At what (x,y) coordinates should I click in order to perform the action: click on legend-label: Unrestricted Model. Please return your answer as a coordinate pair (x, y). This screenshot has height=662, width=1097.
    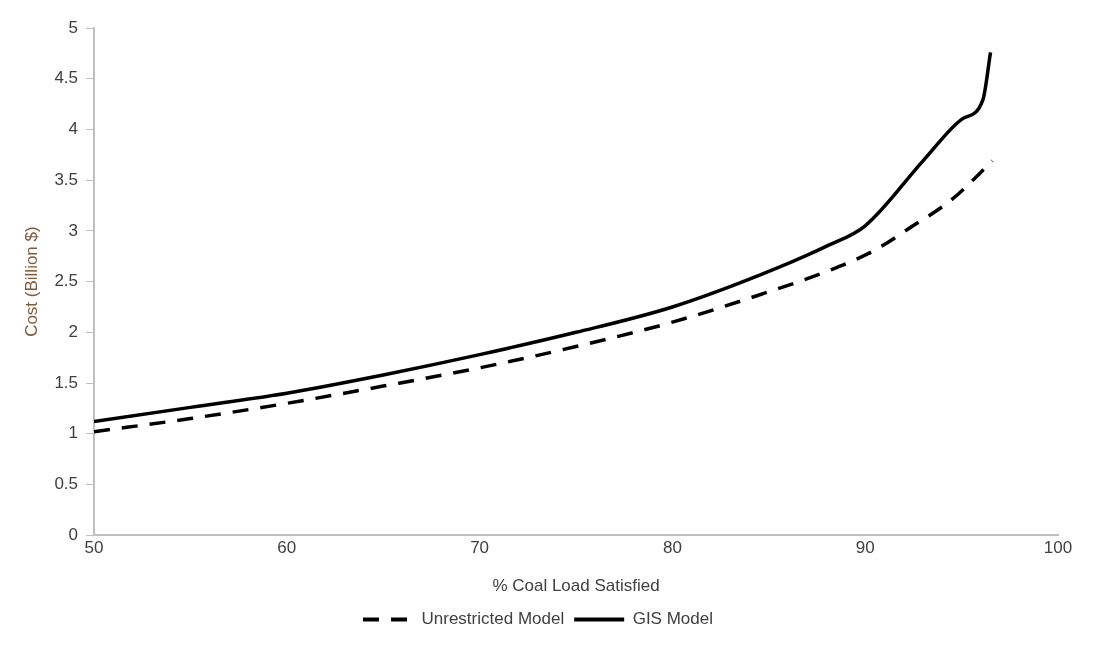
    Looking at the image, I should click on (493, 619).